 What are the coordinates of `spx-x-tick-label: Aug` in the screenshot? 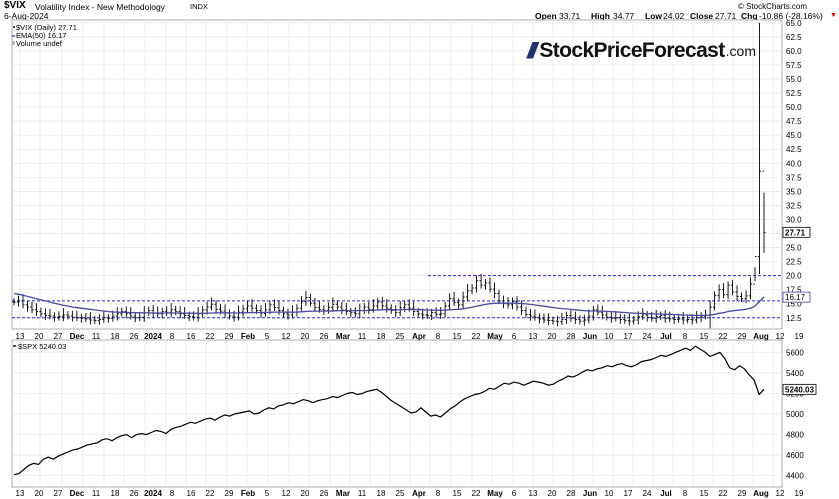 It's located at (761, 493).